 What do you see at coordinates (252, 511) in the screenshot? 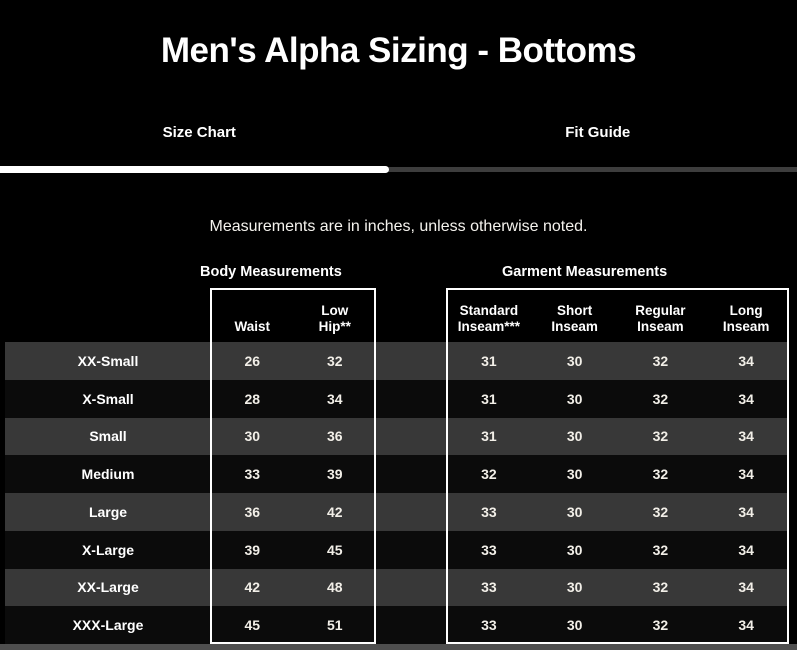
I see `cell-waist: 36` at bounding box center [252, 511].